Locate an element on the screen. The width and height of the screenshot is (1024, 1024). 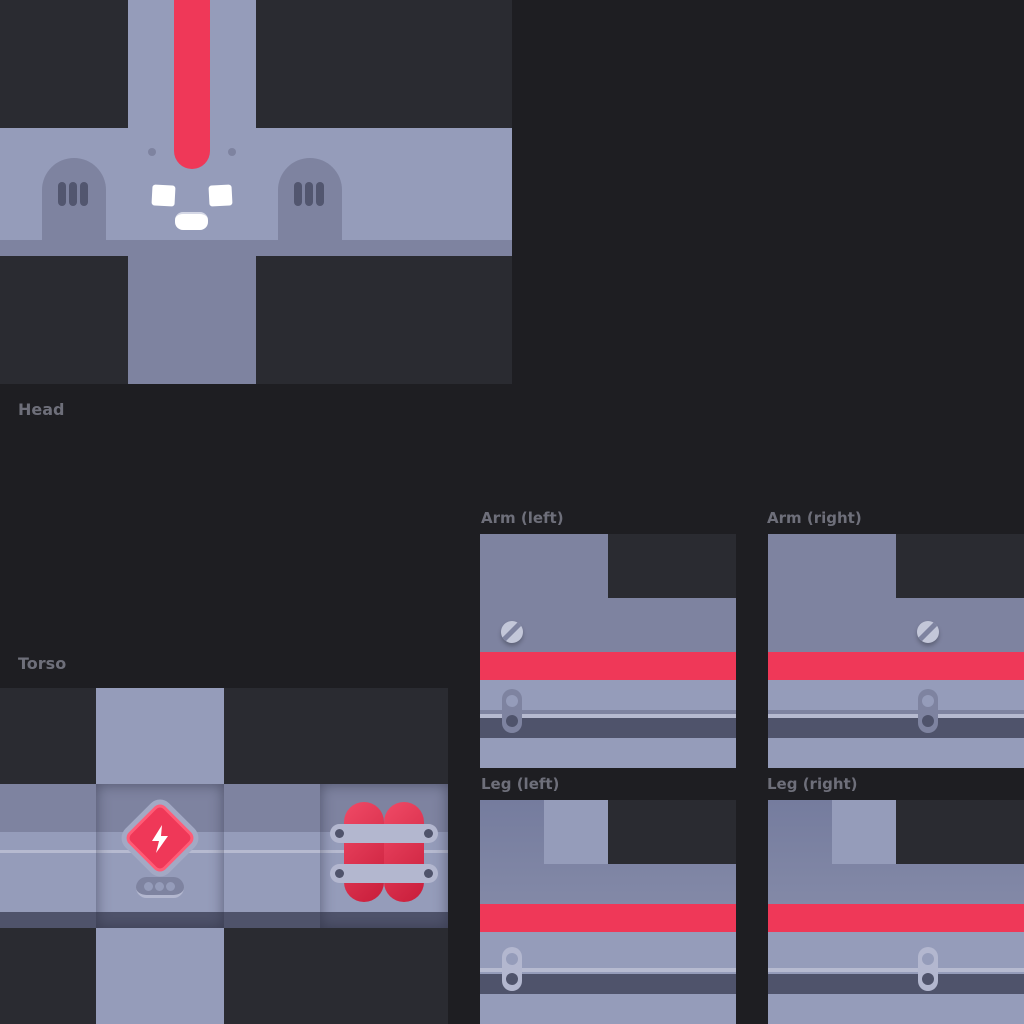
label-head: Head is located at coordinates (41, 409).